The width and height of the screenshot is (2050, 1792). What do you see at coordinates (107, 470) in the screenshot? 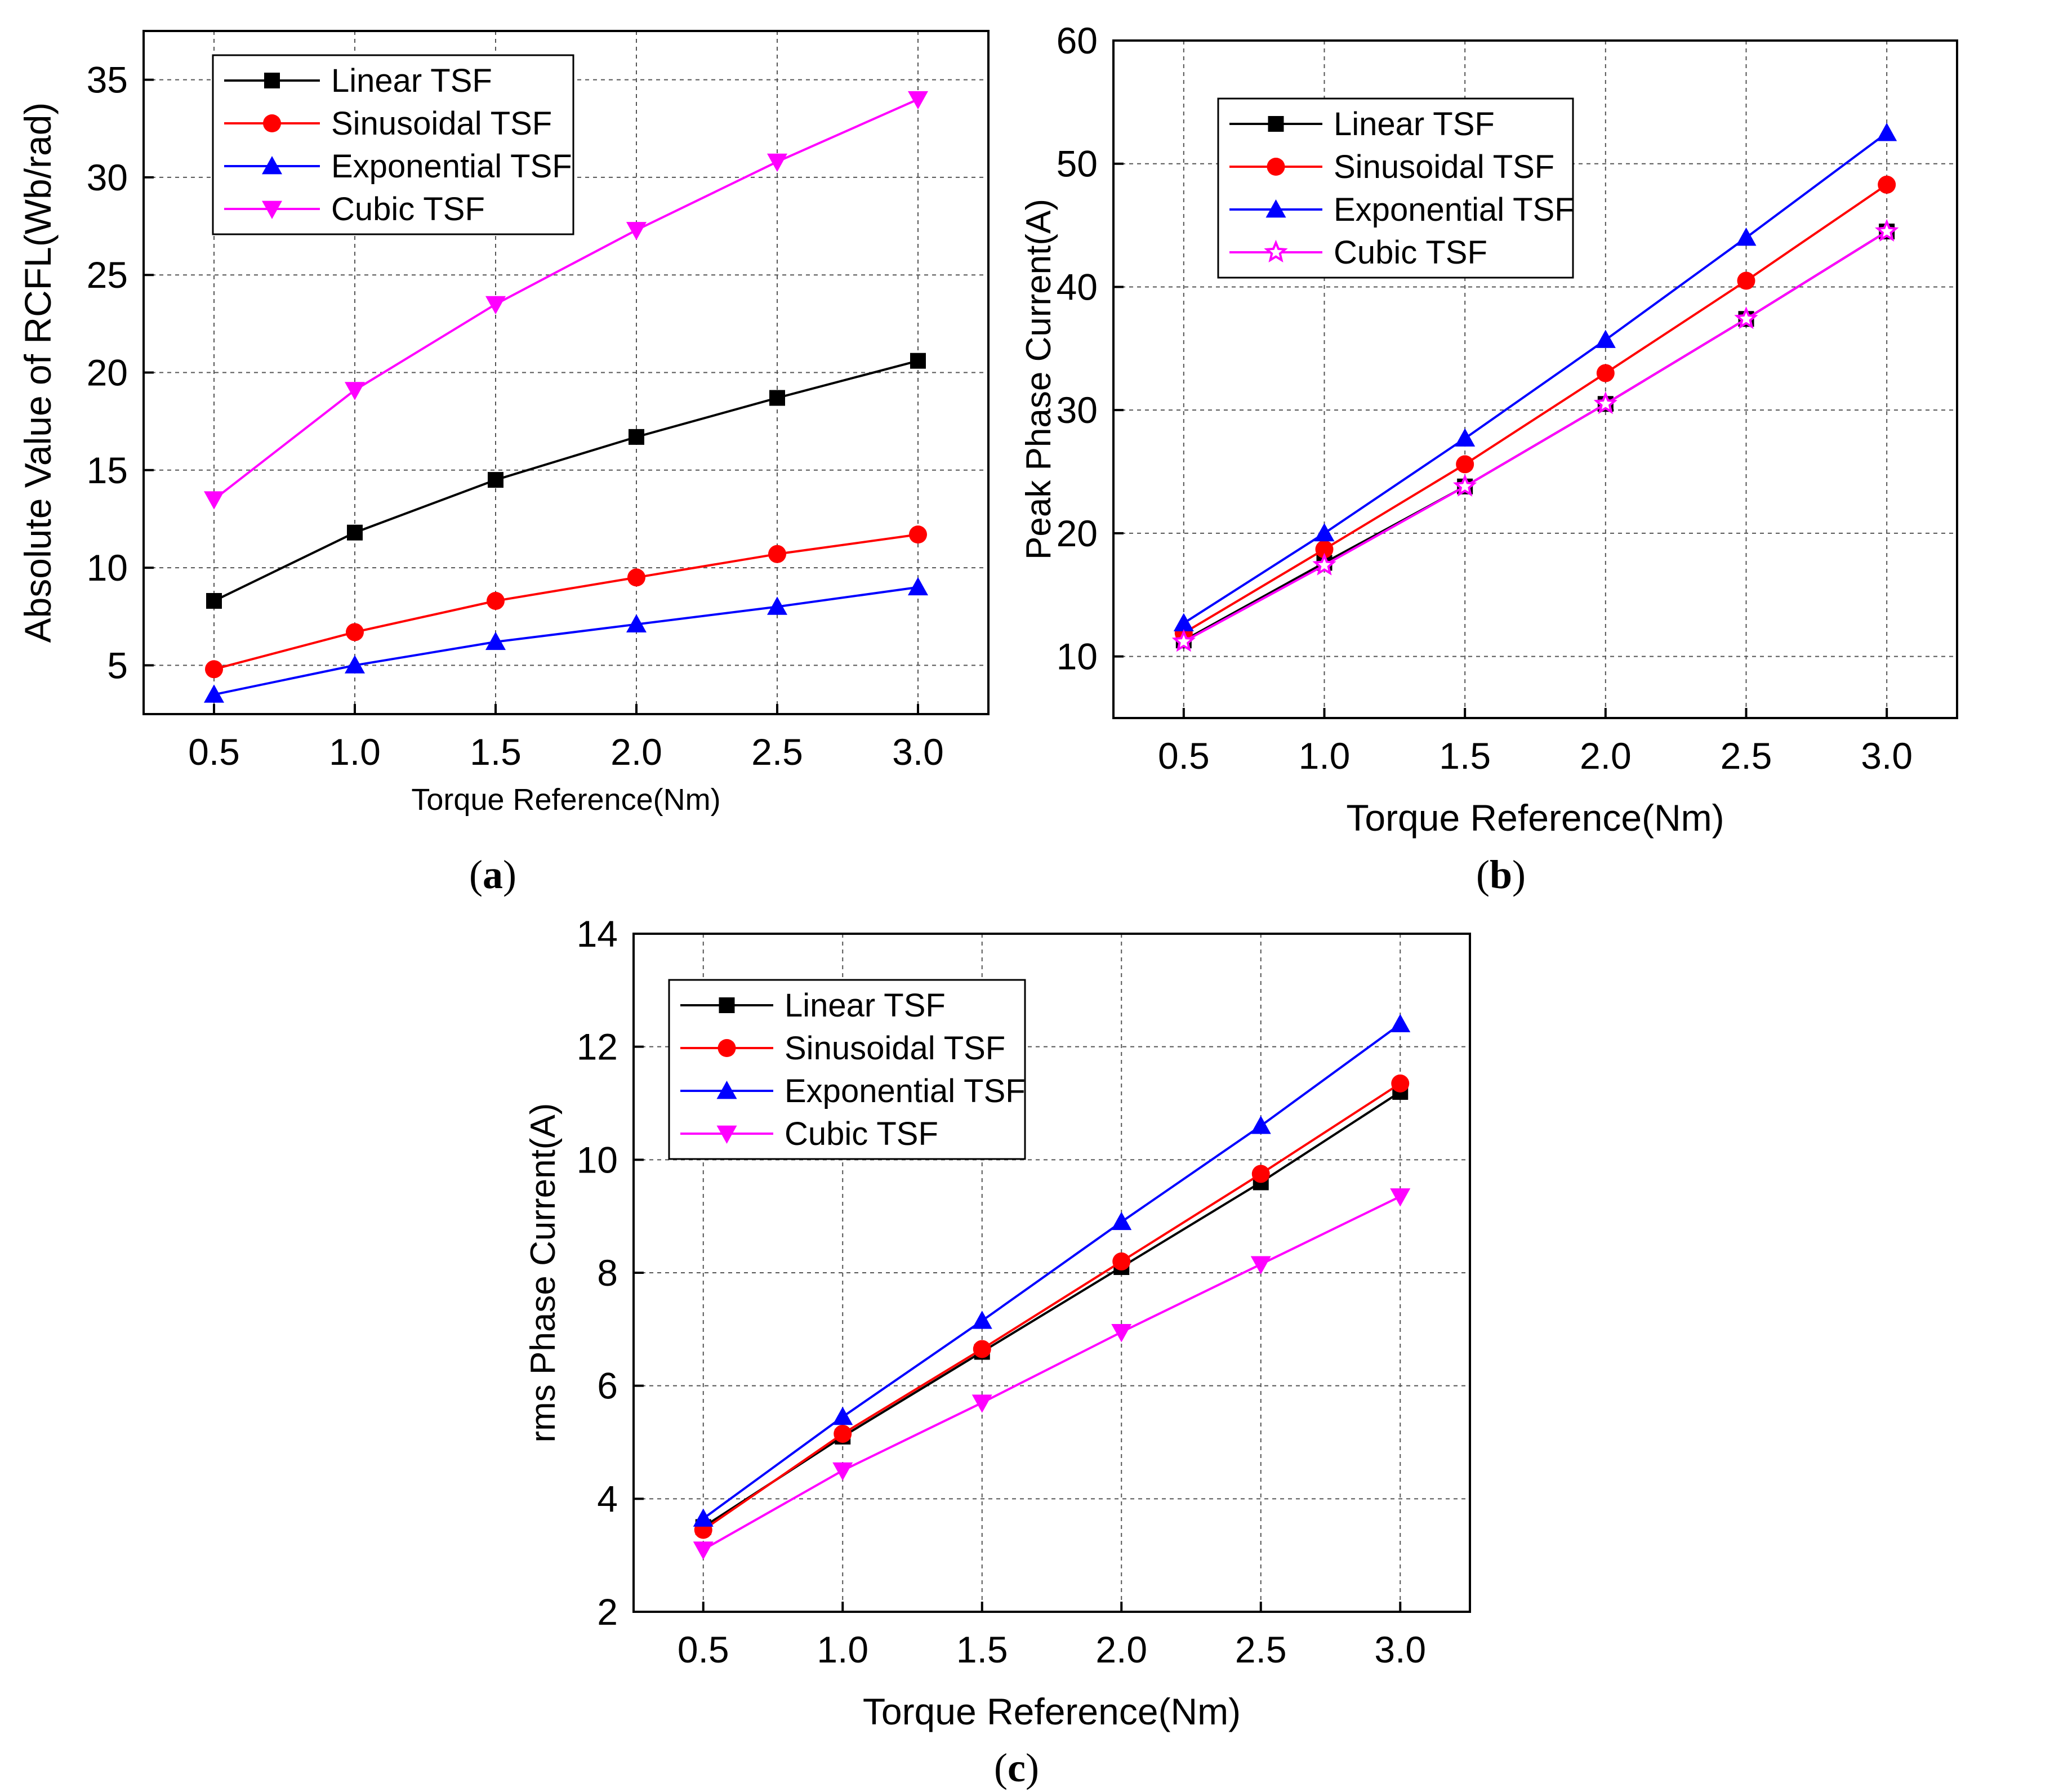
I see `y-tick-label: 15` at bounding box center [107, 470].